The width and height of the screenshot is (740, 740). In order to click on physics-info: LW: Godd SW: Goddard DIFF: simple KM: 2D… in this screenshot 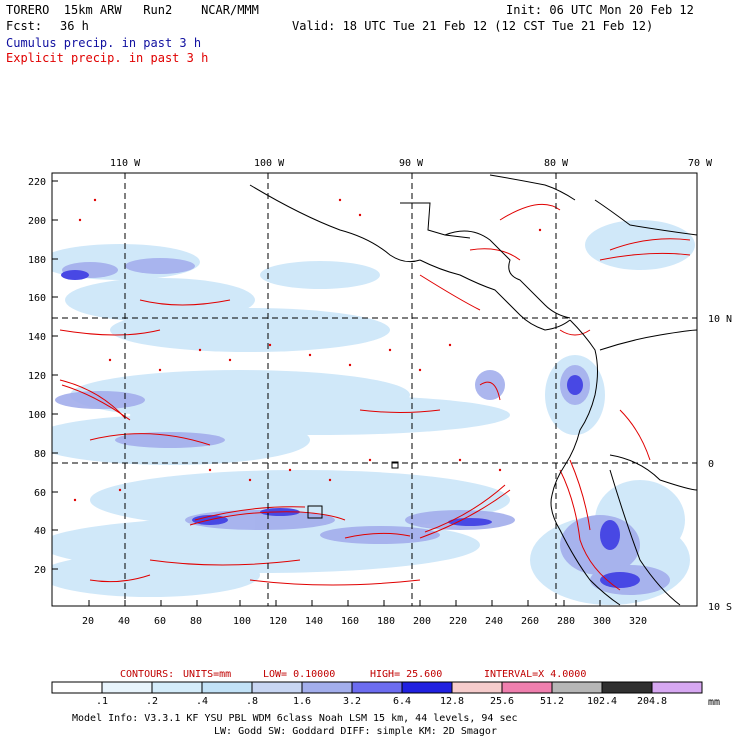, I will do `click(355, 731)`.